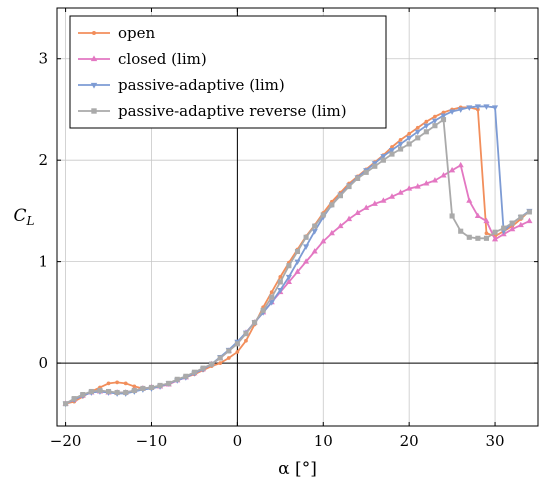 Image resolution: width=550 pixels, height=487 pixels. I want to click on x-tick-label: 10, so click(323, 441).